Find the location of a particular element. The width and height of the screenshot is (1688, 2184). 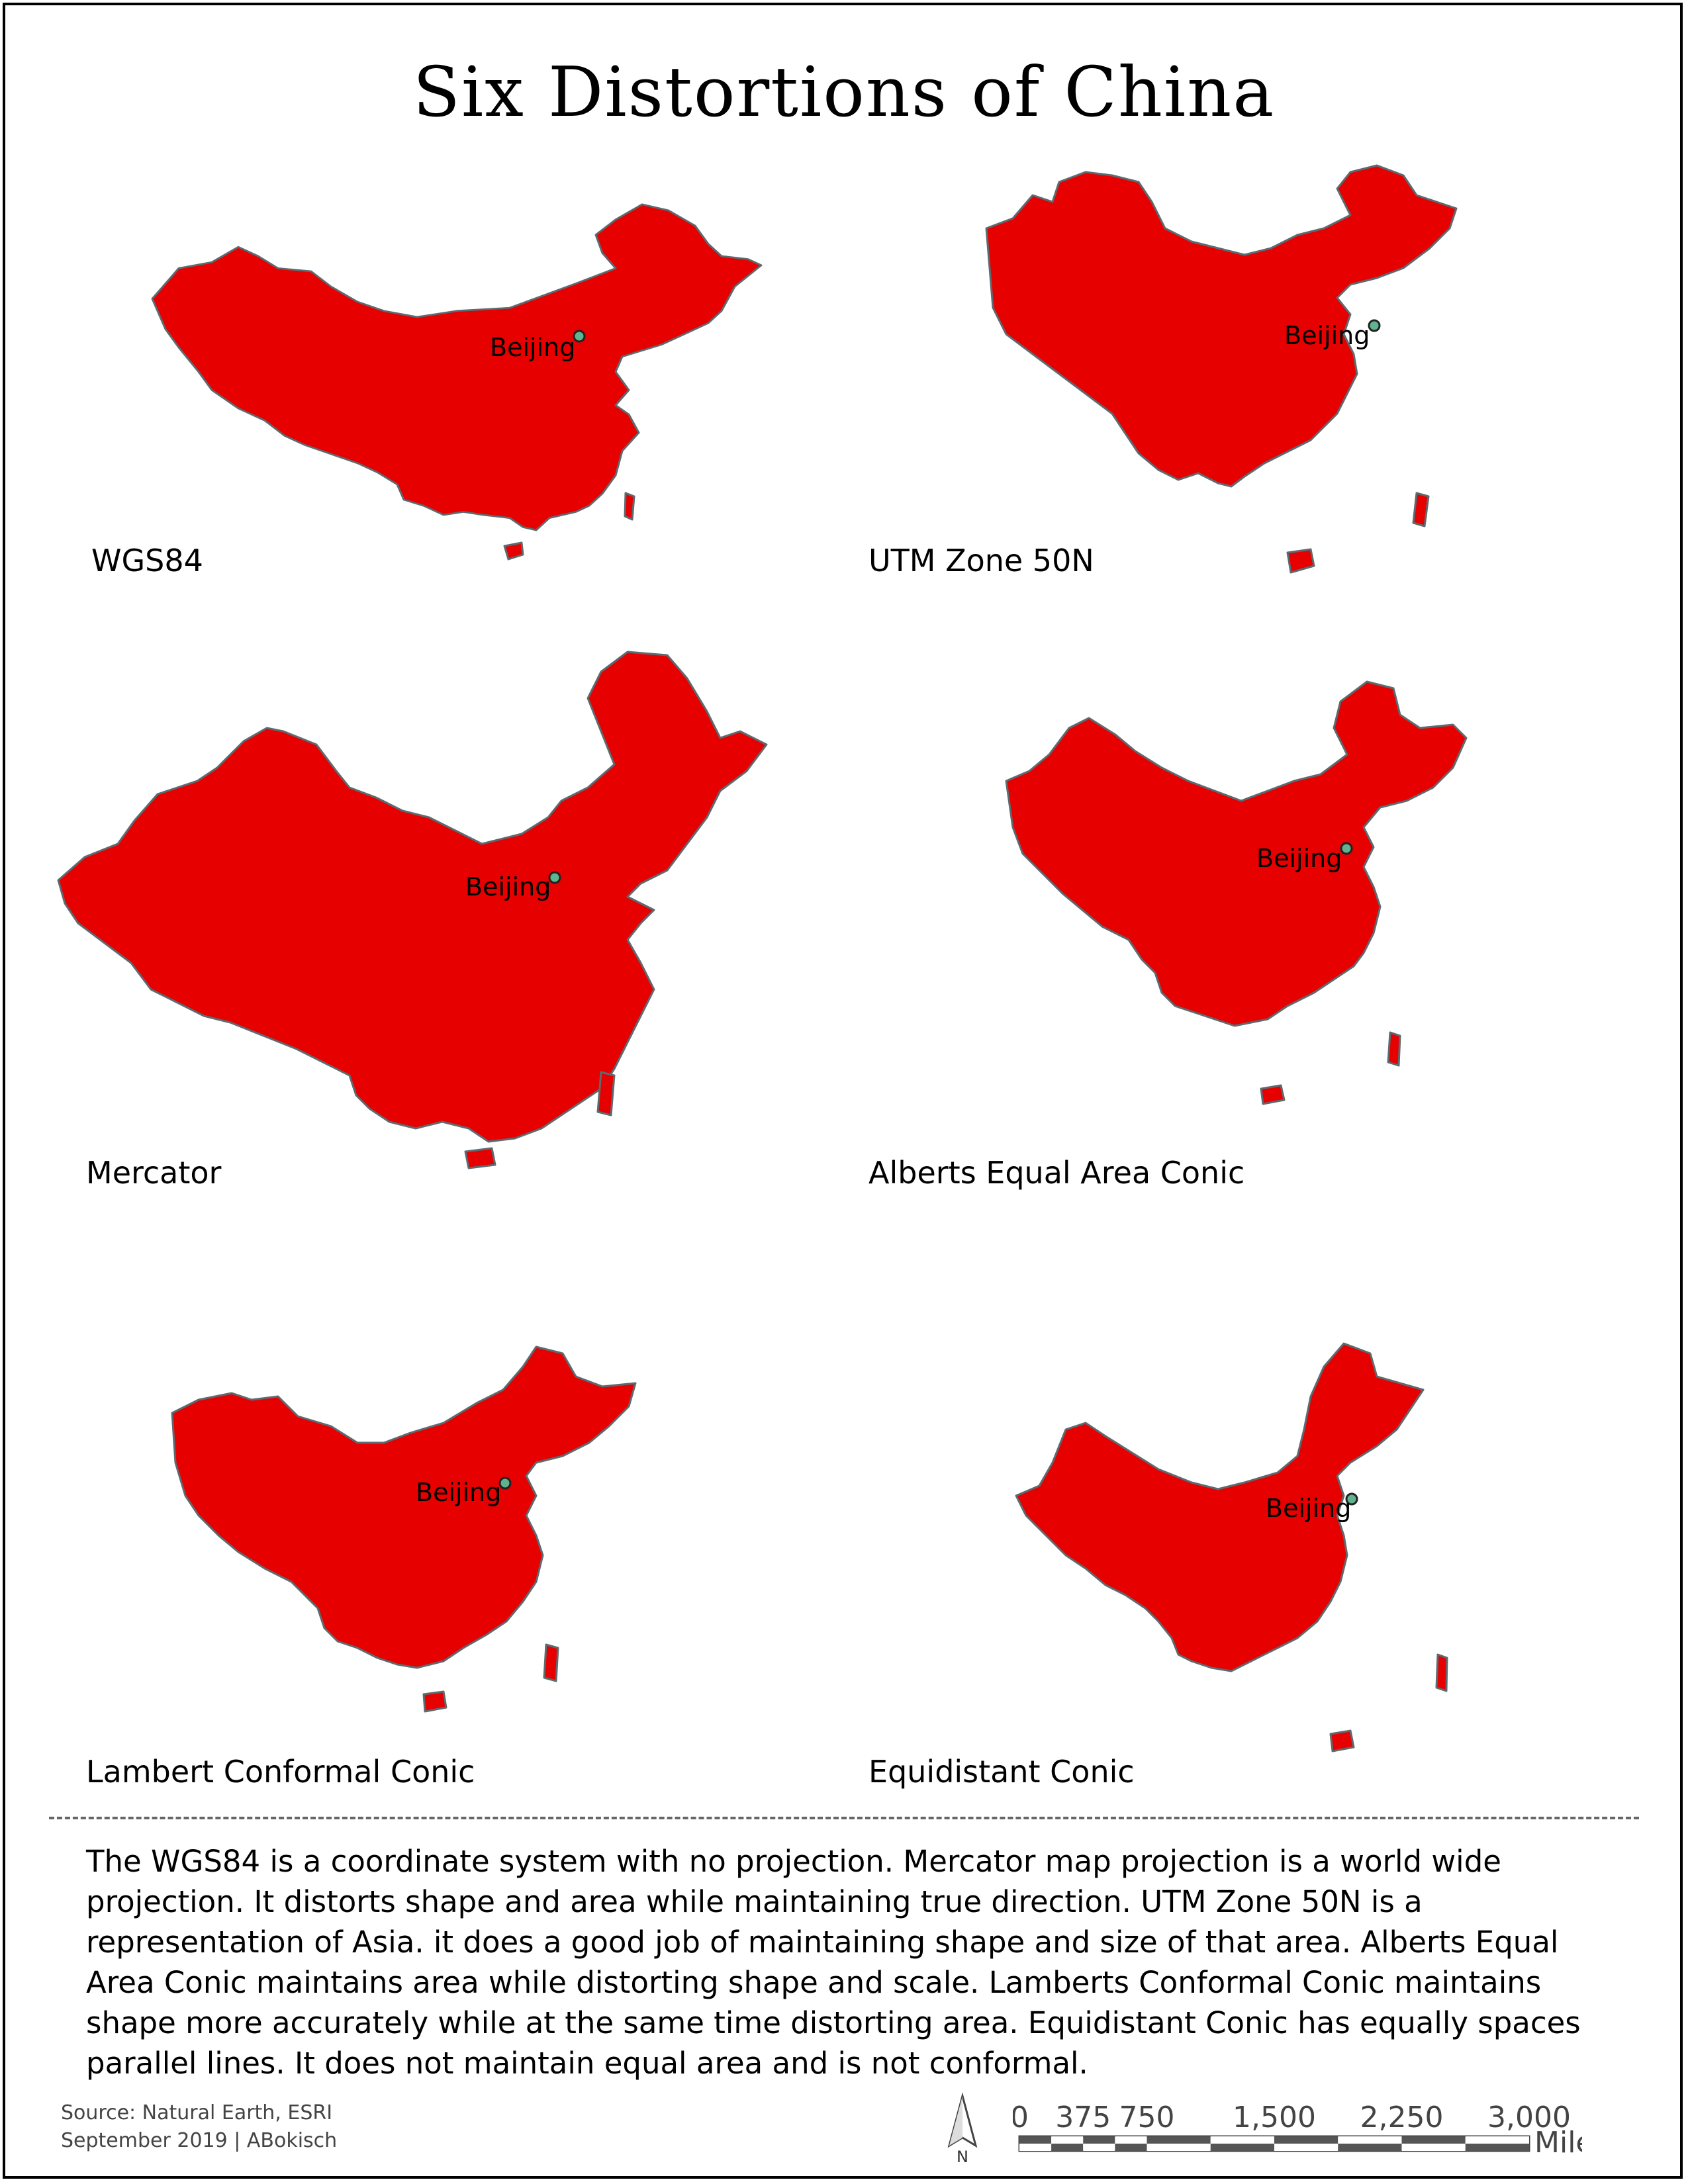

source-credit: Source: Natural Earth, ESRI is located at coordinates (197, 2112).